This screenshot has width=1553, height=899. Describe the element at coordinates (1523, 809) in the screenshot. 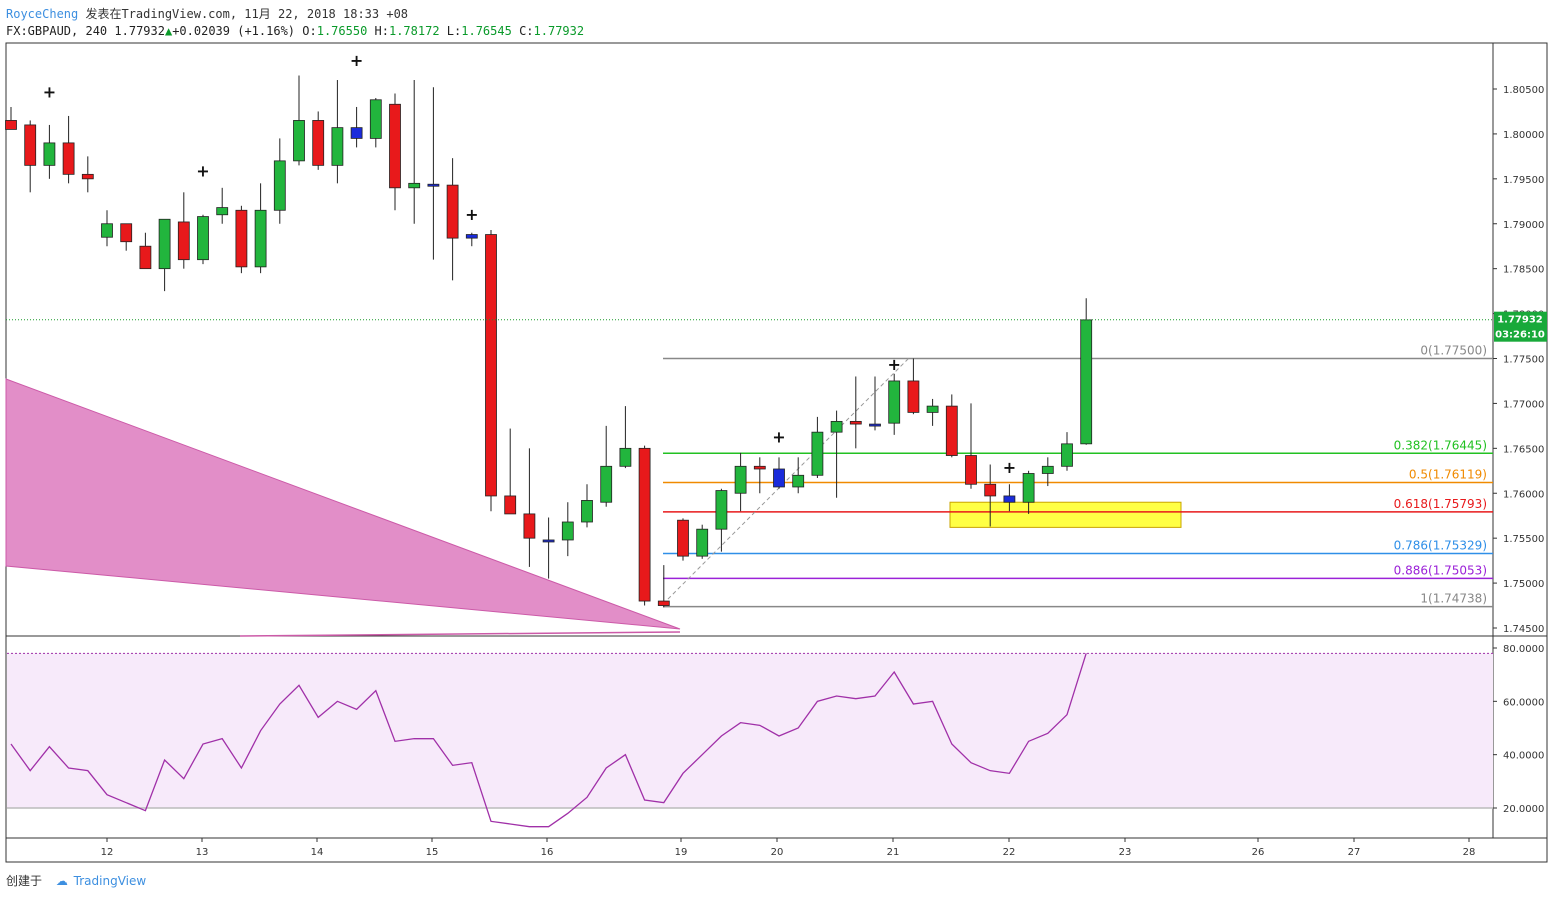

I see `rsi-tick-label: 20.0000` at that location.